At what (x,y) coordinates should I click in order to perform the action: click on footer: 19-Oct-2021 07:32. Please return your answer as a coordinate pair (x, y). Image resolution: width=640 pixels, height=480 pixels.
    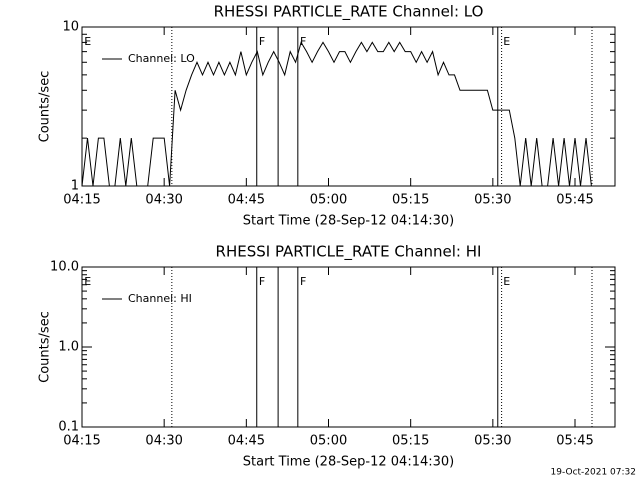
    Looking at the image, I should click on (593, 473).